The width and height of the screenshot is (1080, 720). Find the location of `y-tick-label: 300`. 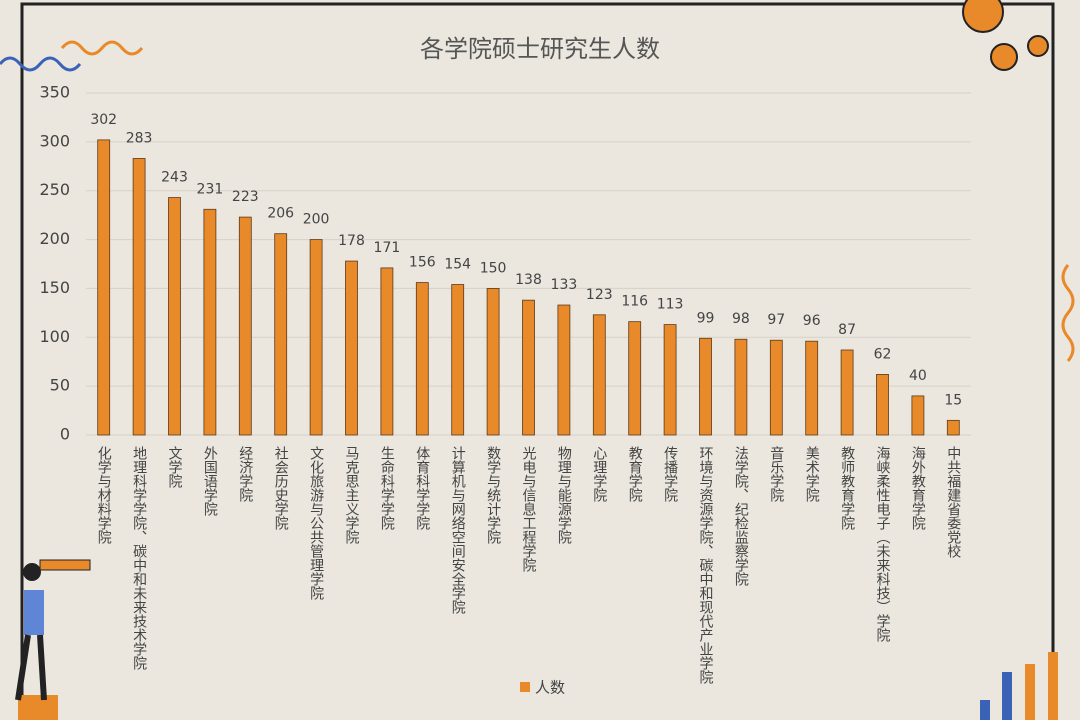

y-tick-label: 300 is located at coordinates (54, 140).